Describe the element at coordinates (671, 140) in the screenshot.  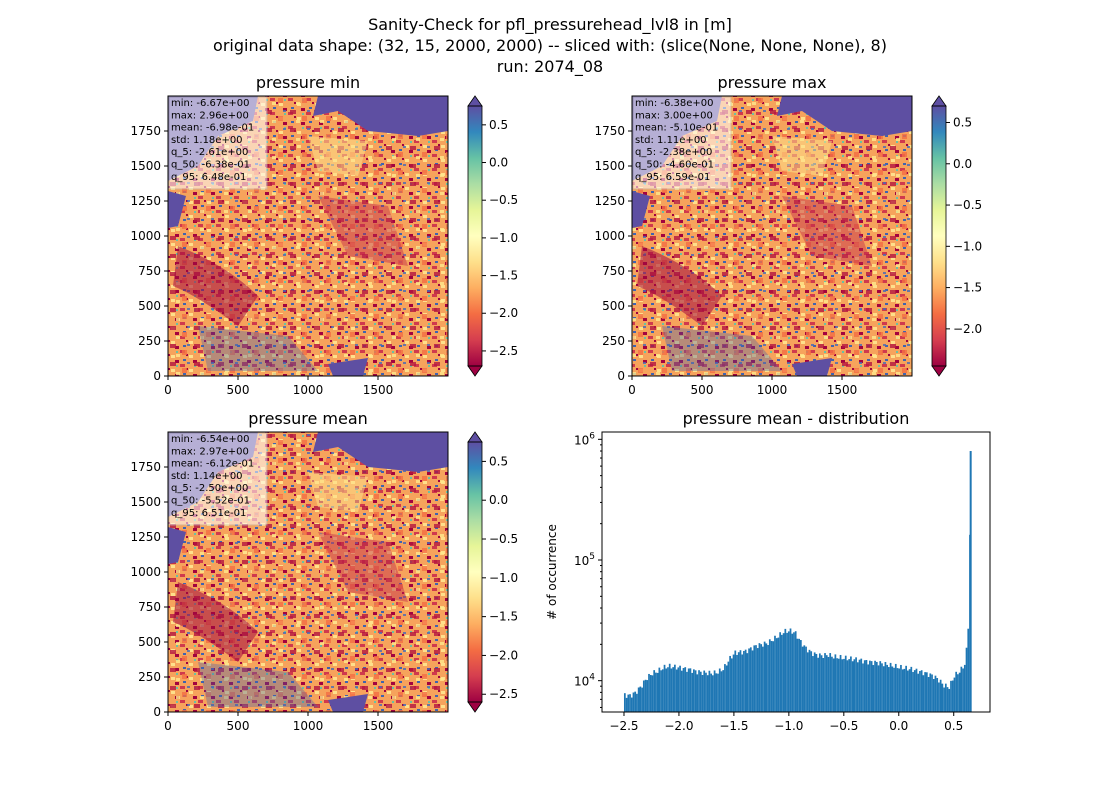
I see `stats-line: std: 1.11e+00` at that location.